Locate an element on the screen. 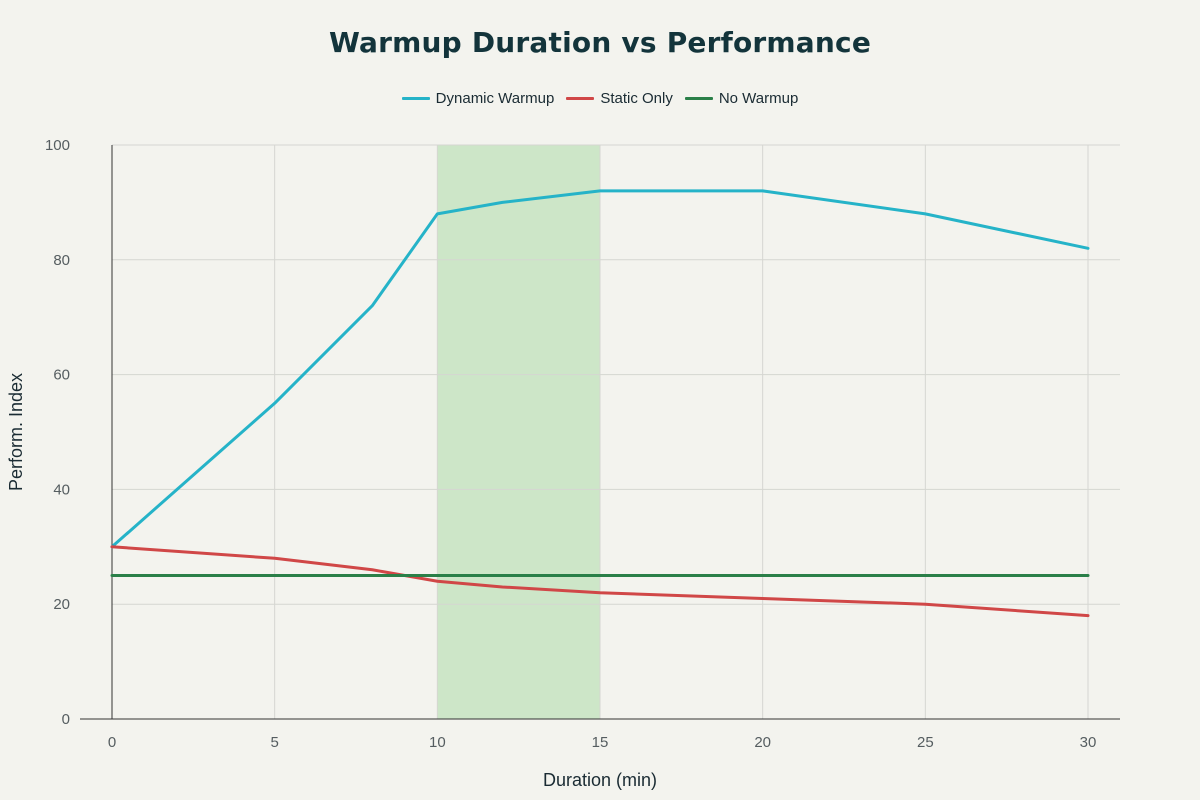  highlight-band is located at coordinates (518, 432).